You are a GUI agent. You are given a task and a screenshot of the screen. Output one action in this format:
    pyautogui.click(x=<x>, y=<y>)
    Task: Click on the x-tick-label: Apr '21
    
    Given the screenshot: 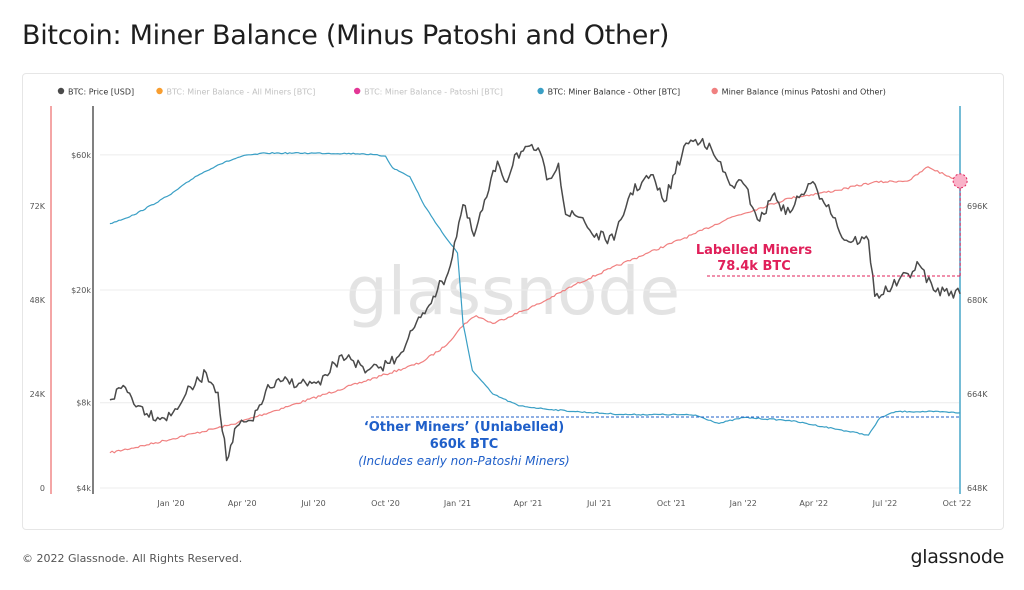 What is the action you would take?
    pyautogui.click(x=528, y=503)
    